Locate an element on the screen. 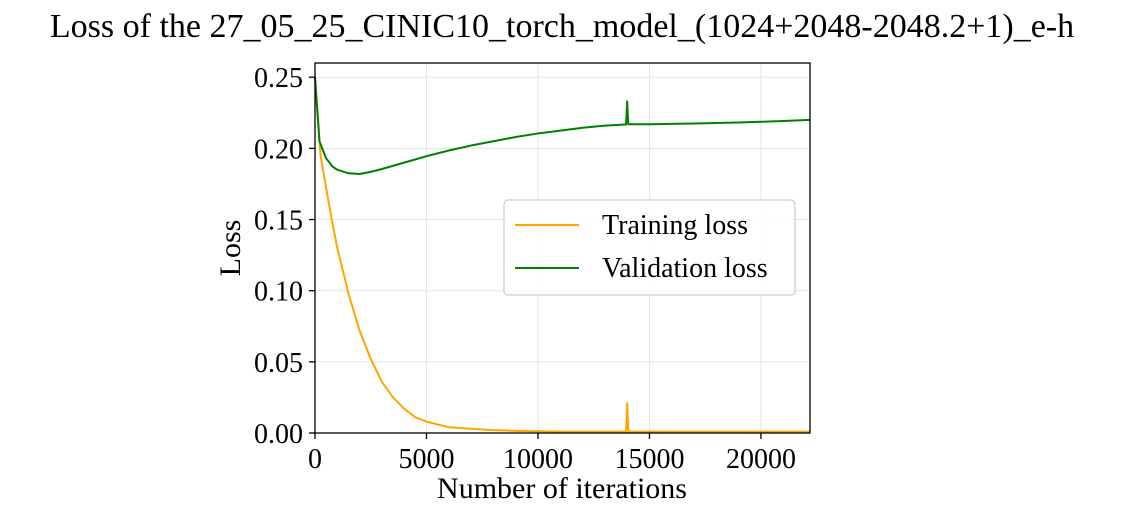 The image size is (1124, 512). validation-loss-line is located at coordinates (562, 126).